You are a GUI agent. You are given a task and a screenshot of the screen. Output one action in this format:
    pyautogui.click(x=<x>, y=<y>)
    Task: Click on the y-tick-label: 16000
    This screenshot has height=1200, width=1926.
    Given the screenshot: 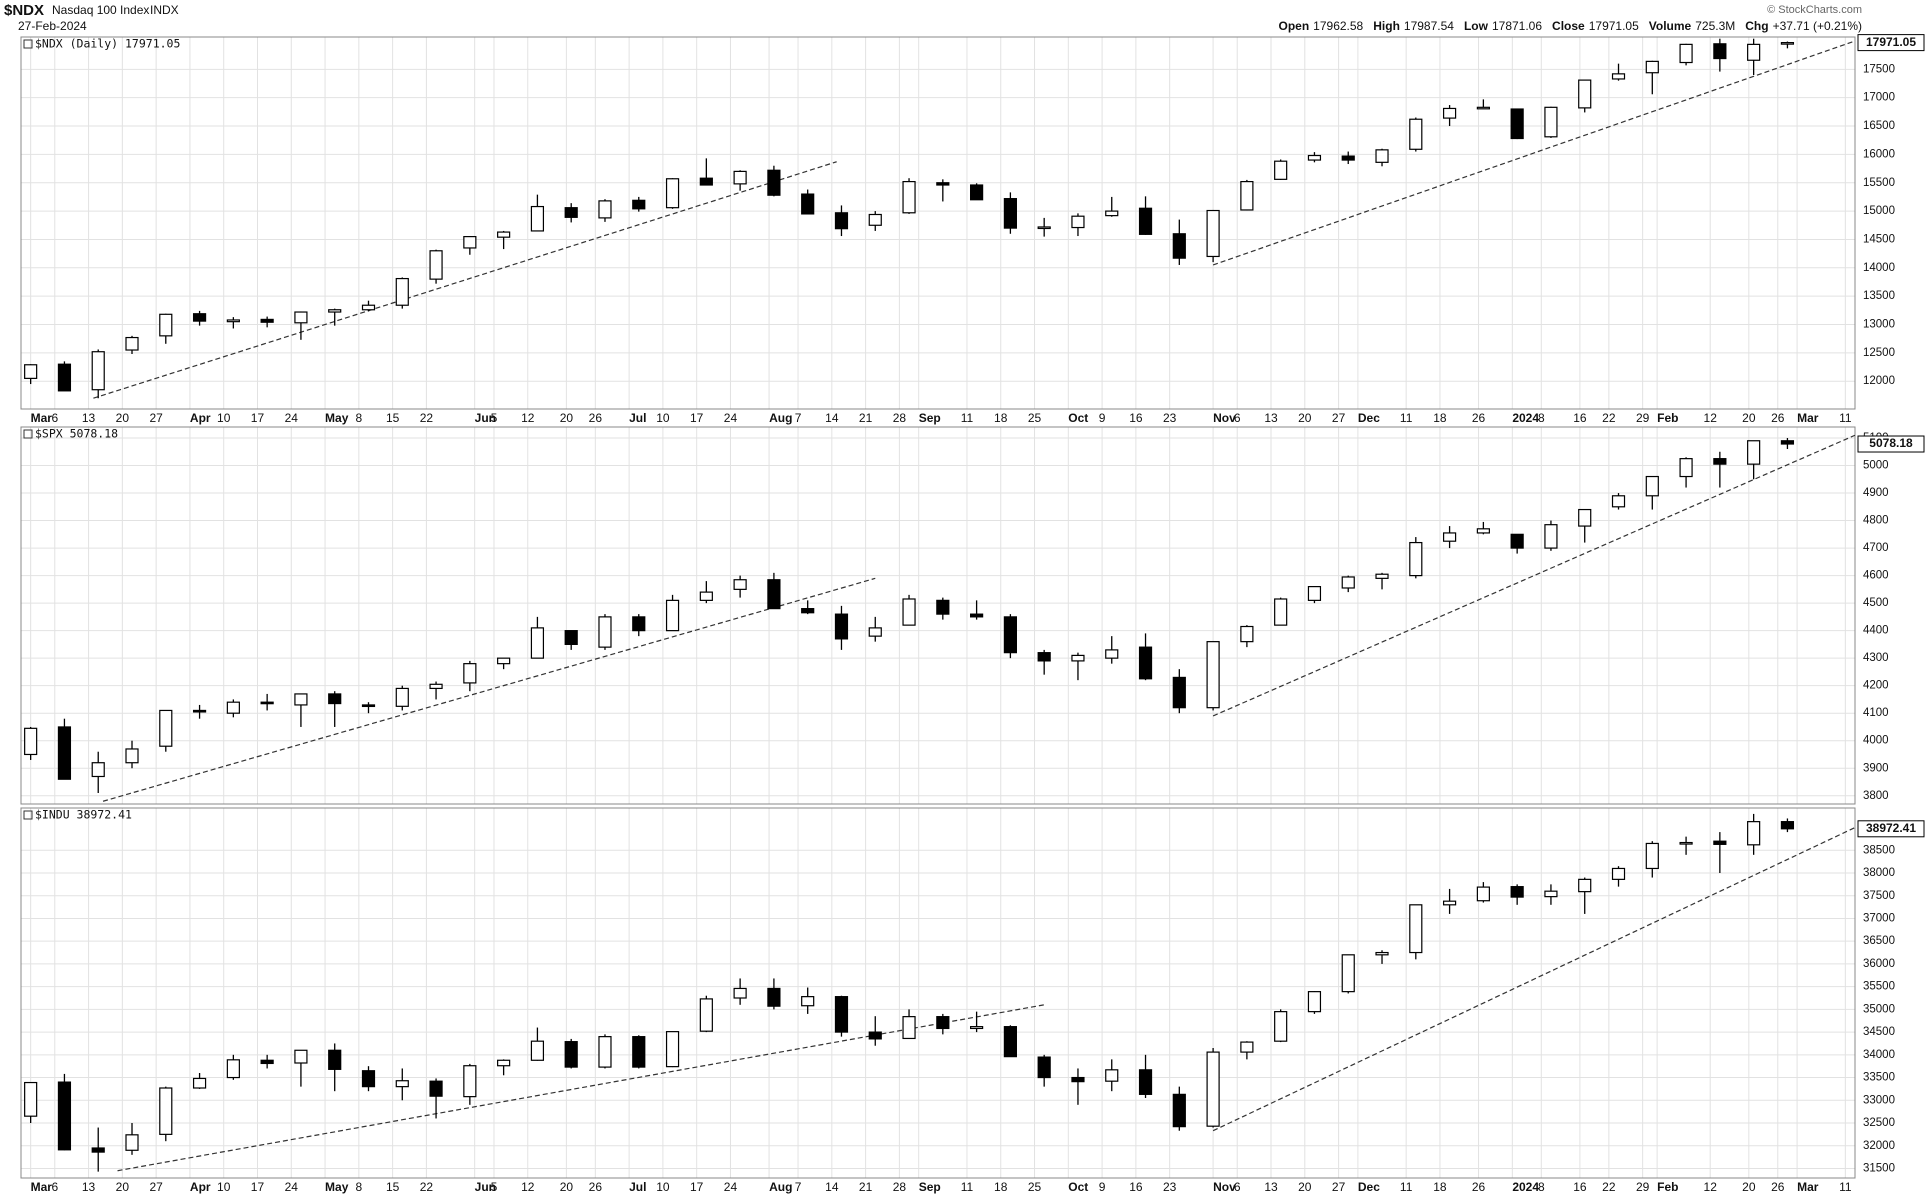 What is the action you would take?
    pyautogui.click(x=1879, y=154)
    